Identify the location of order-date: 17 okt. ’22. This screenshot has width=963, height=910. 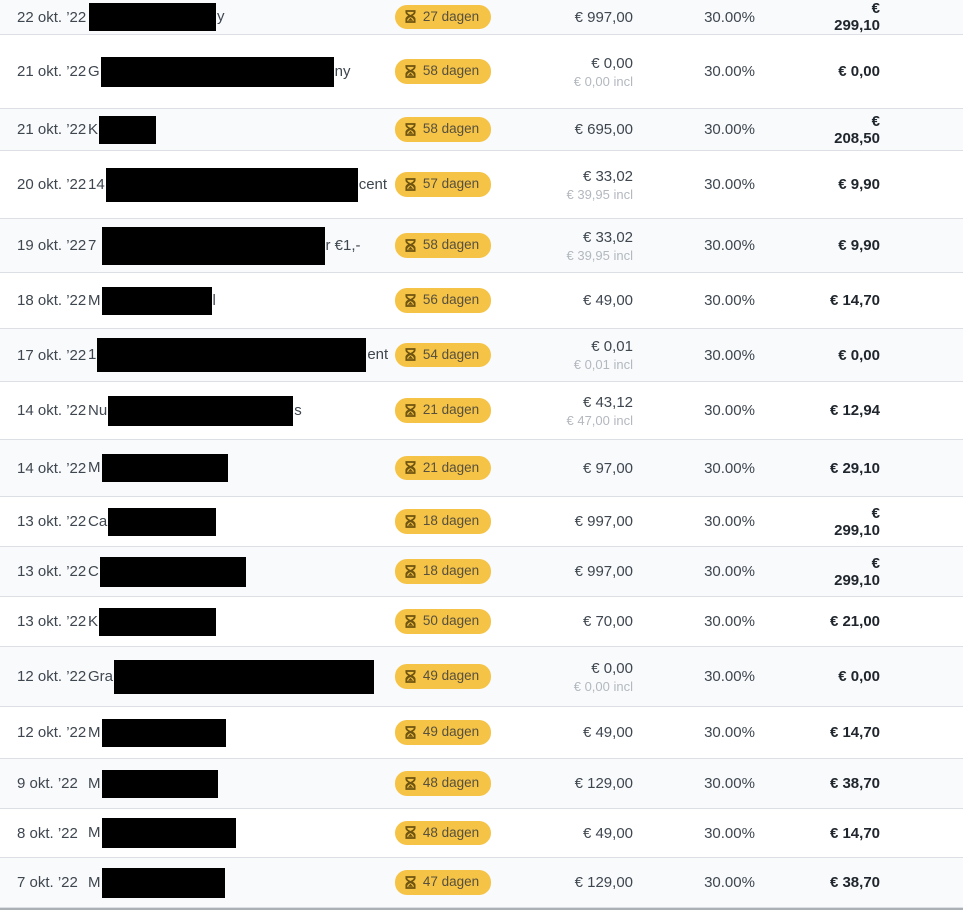
(52, 355).